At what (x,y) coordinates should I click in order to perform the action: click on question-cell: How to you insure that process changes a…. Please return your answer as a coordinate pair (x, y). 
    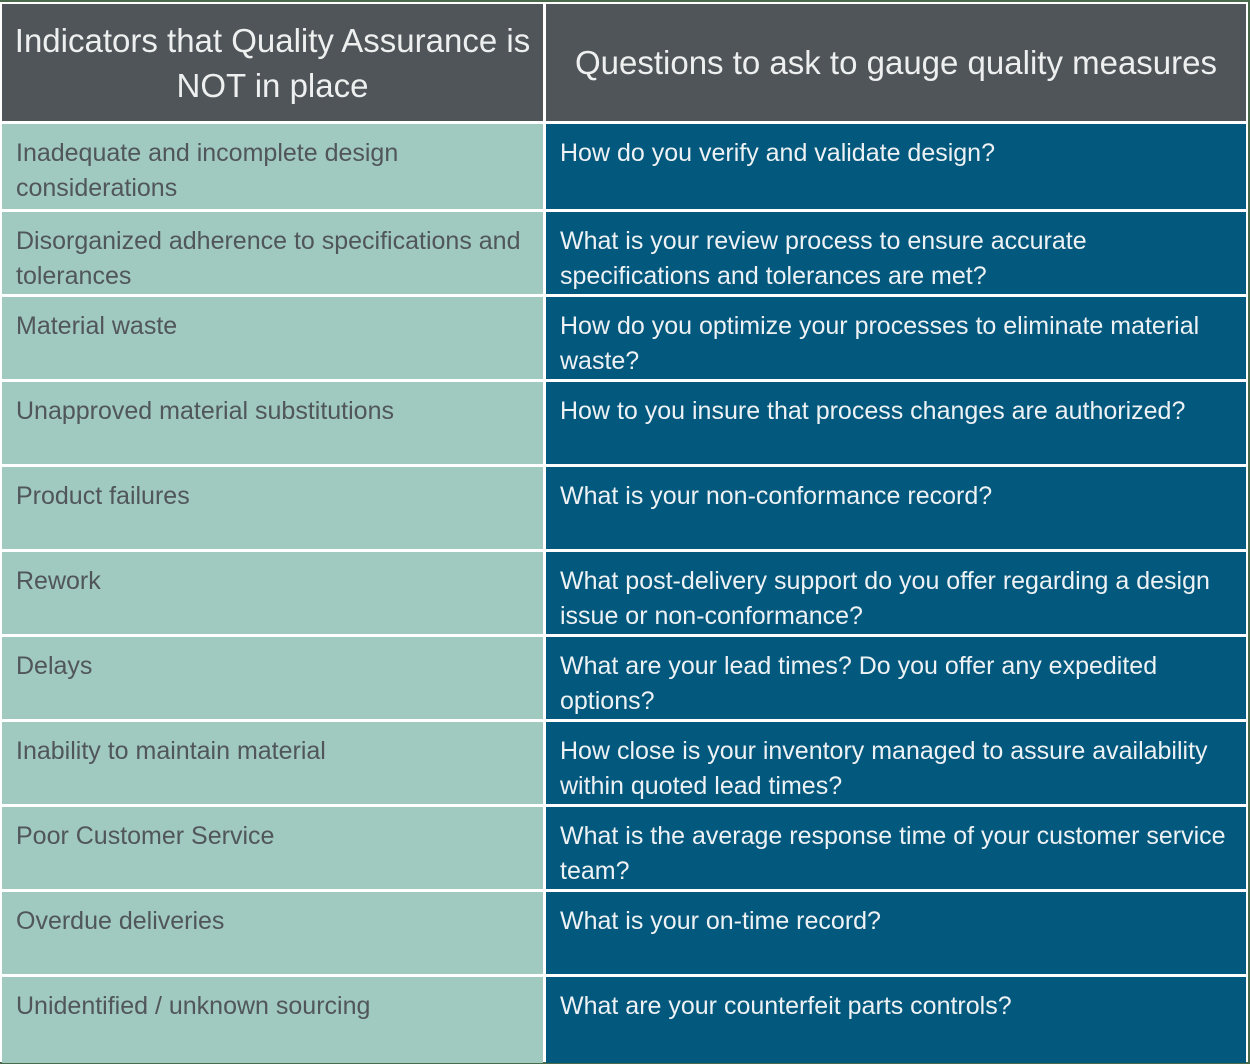
    Looking at the image, I should click on (896, 423).